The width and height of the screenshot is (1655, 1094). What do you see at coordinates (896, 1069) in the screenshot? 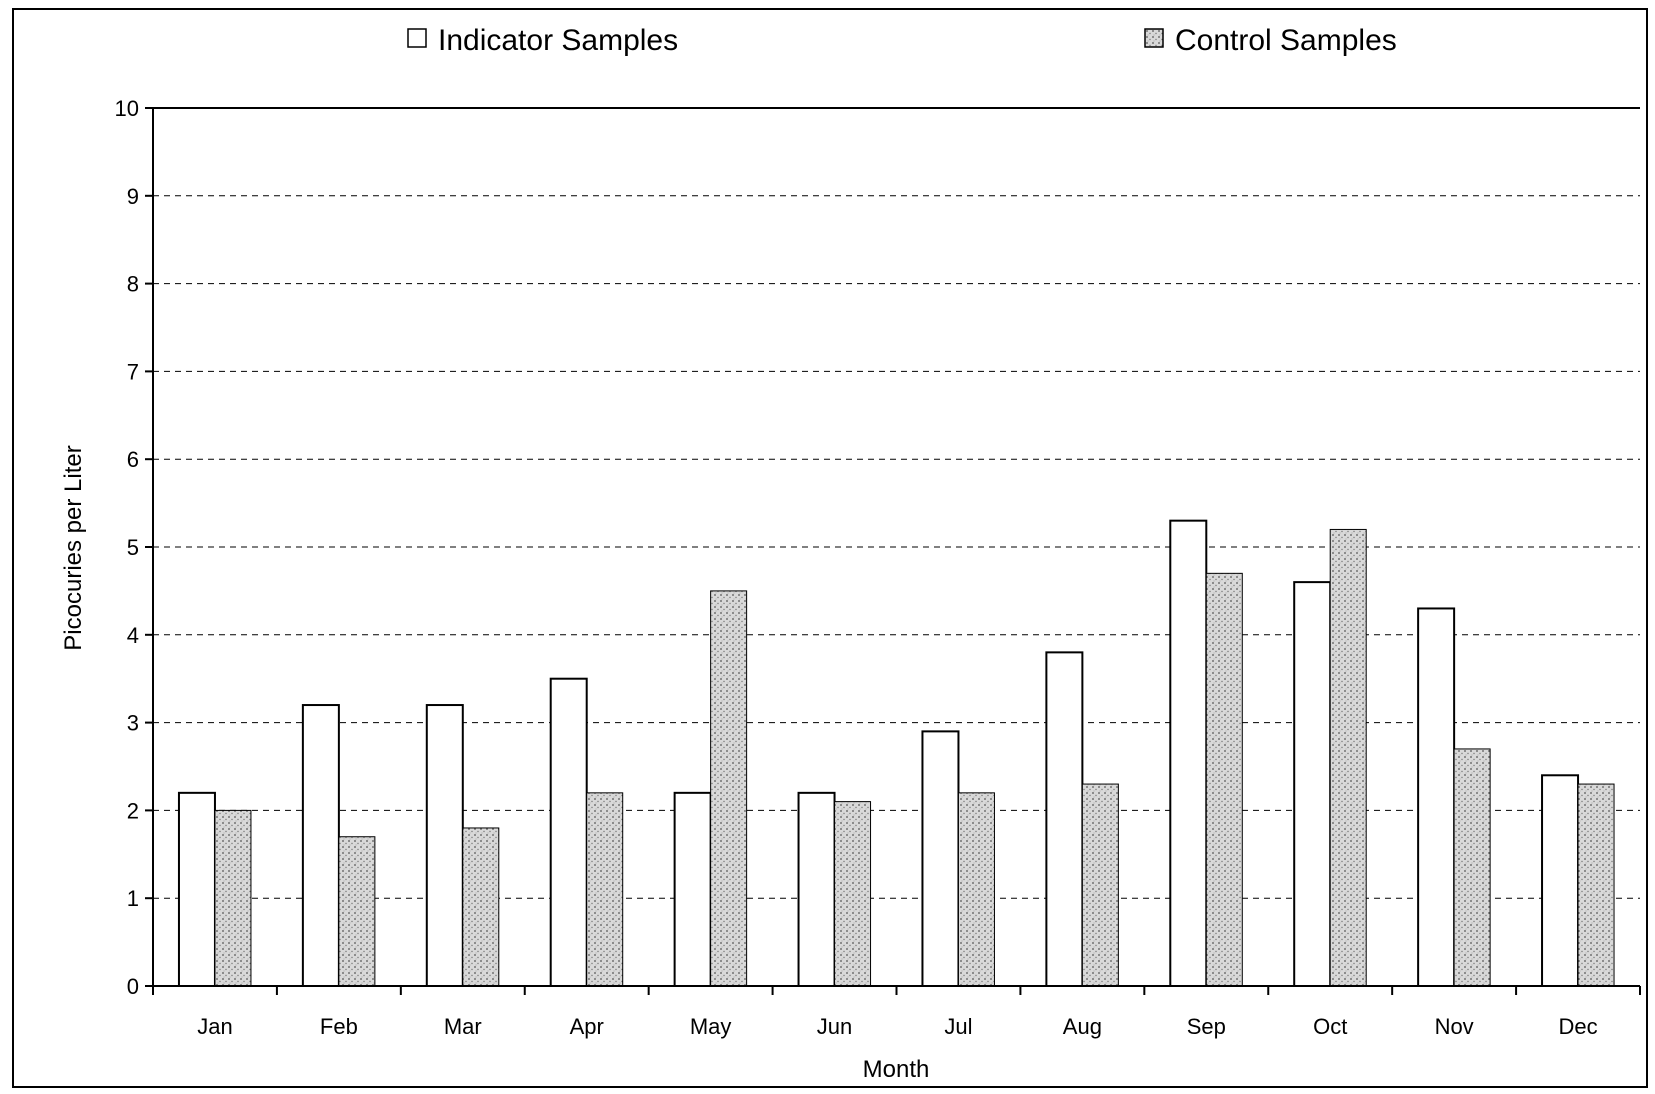
I see `x-axis-title: Month` at bounding box center [896, 1069].